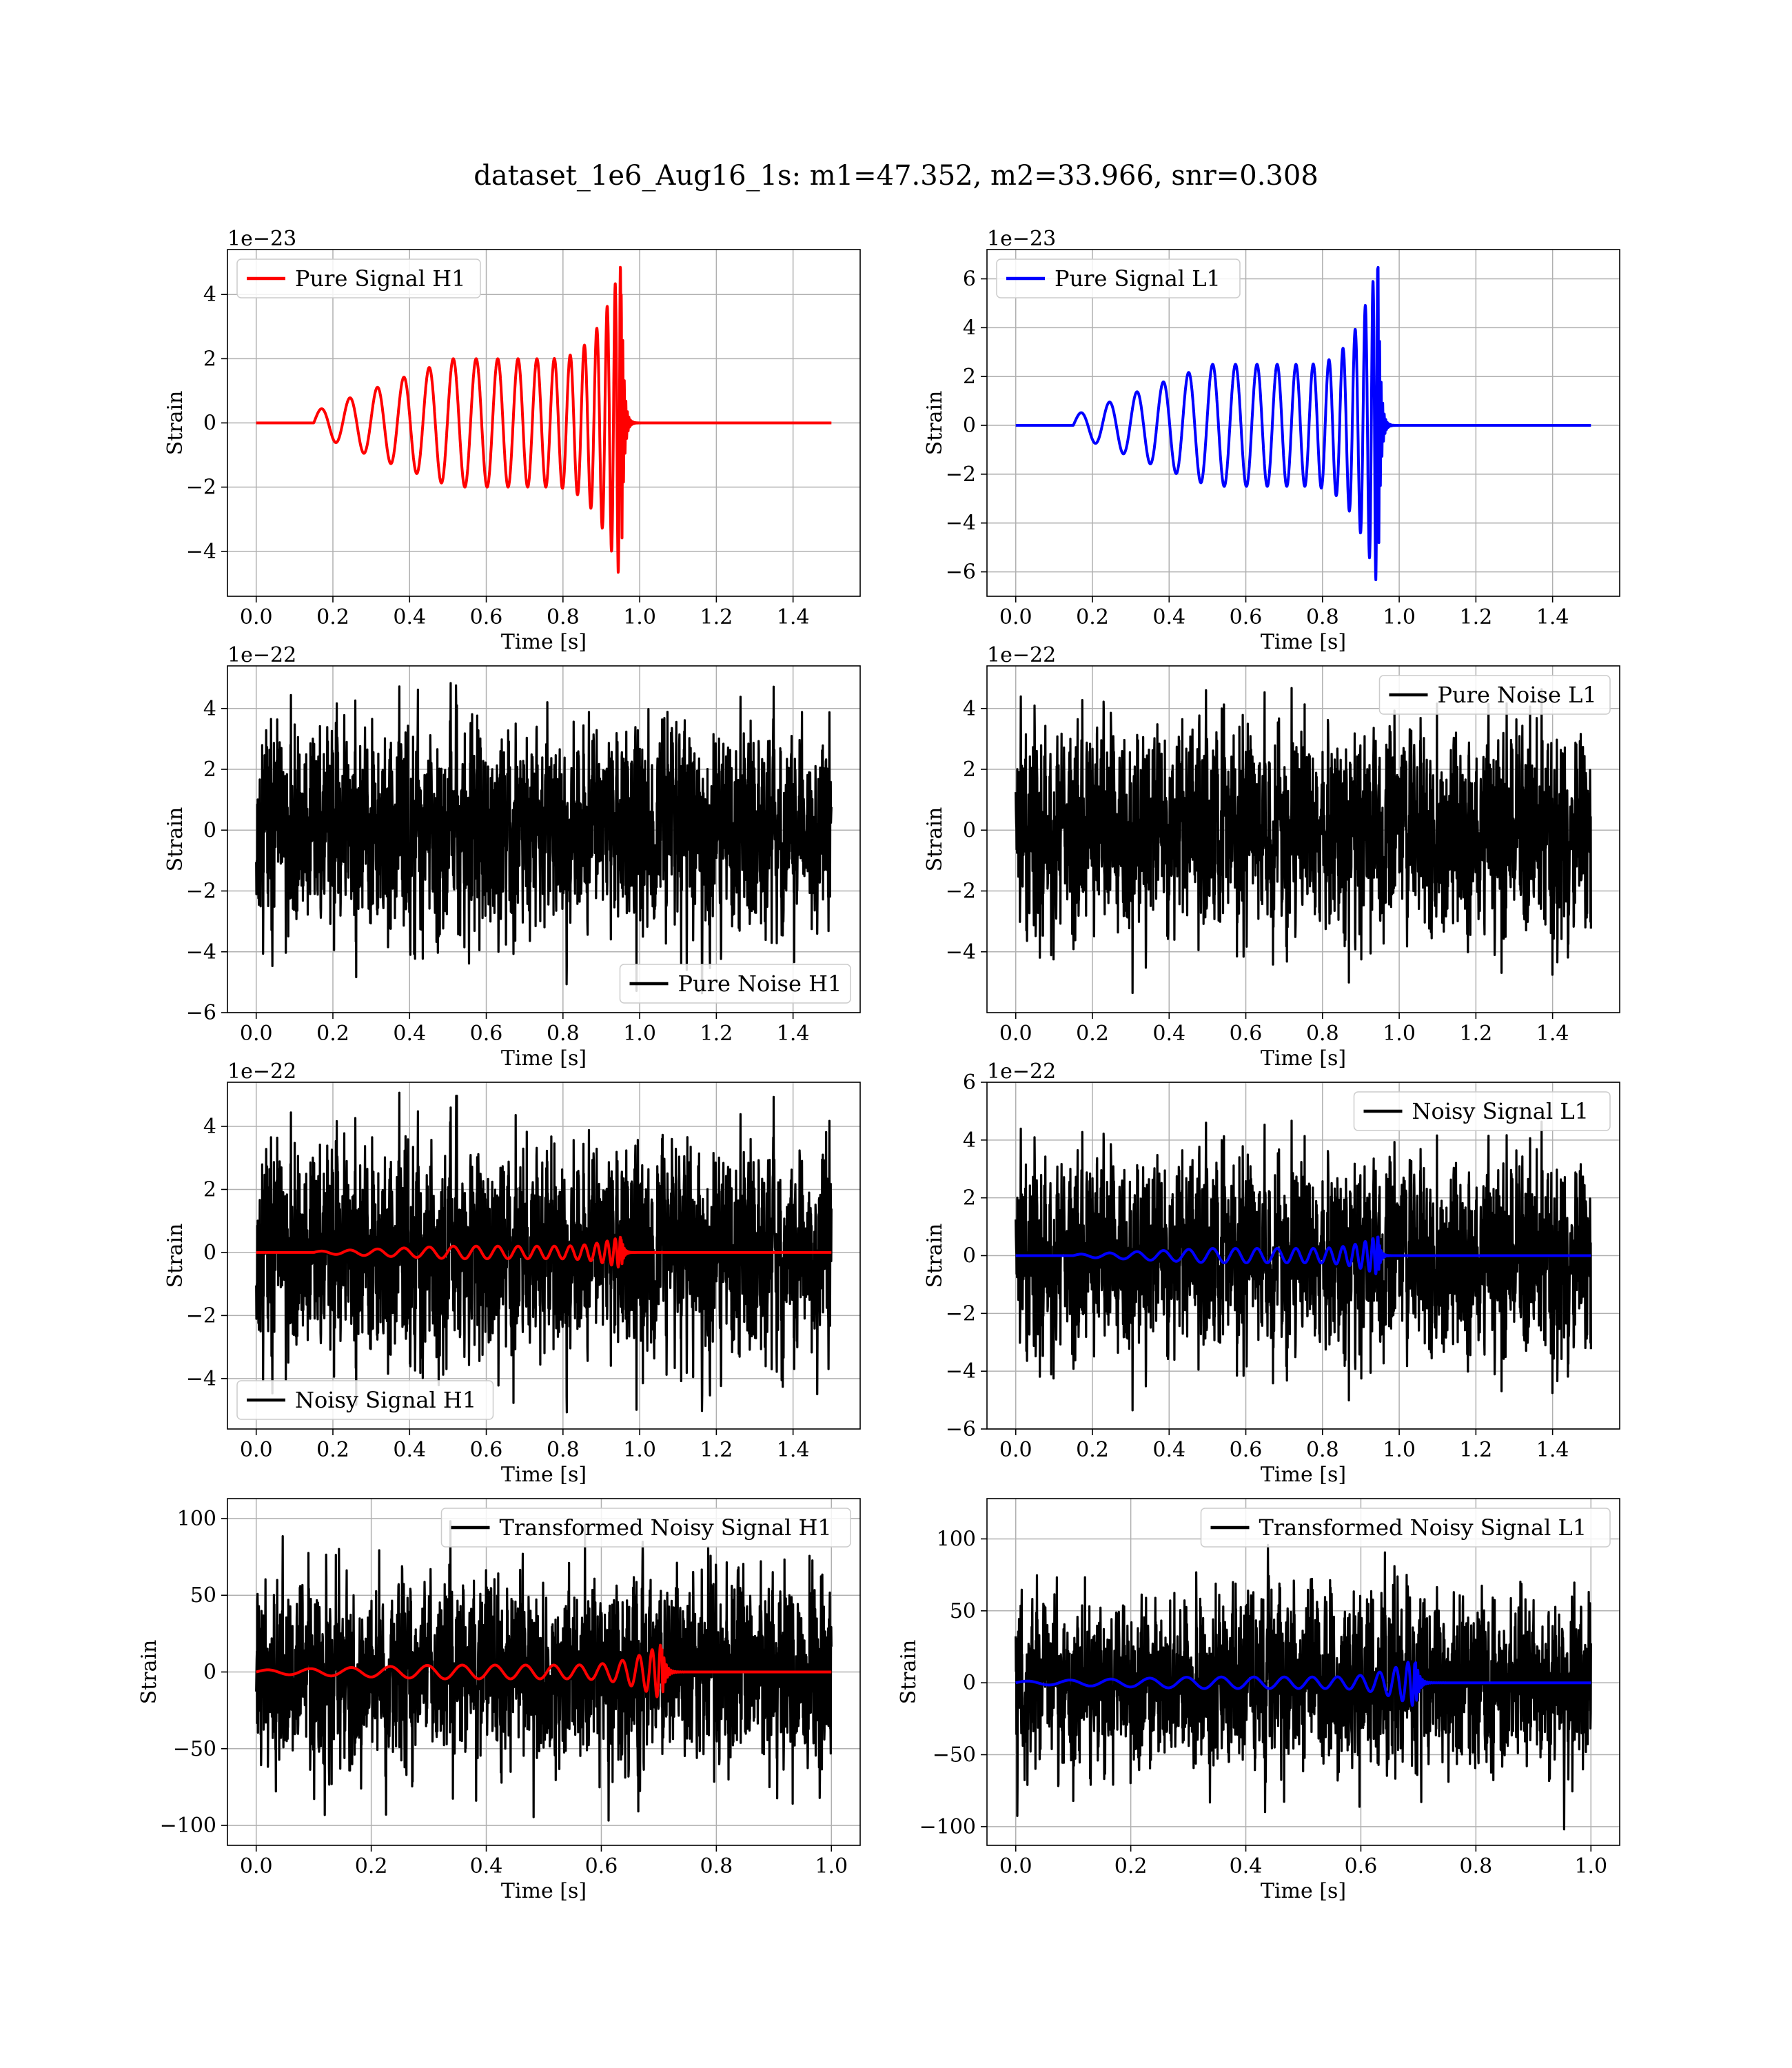 The width and height of the screenshot is (1792, 2068). I want to click on pure-signal-h1-signal-line, so click(544, 419).